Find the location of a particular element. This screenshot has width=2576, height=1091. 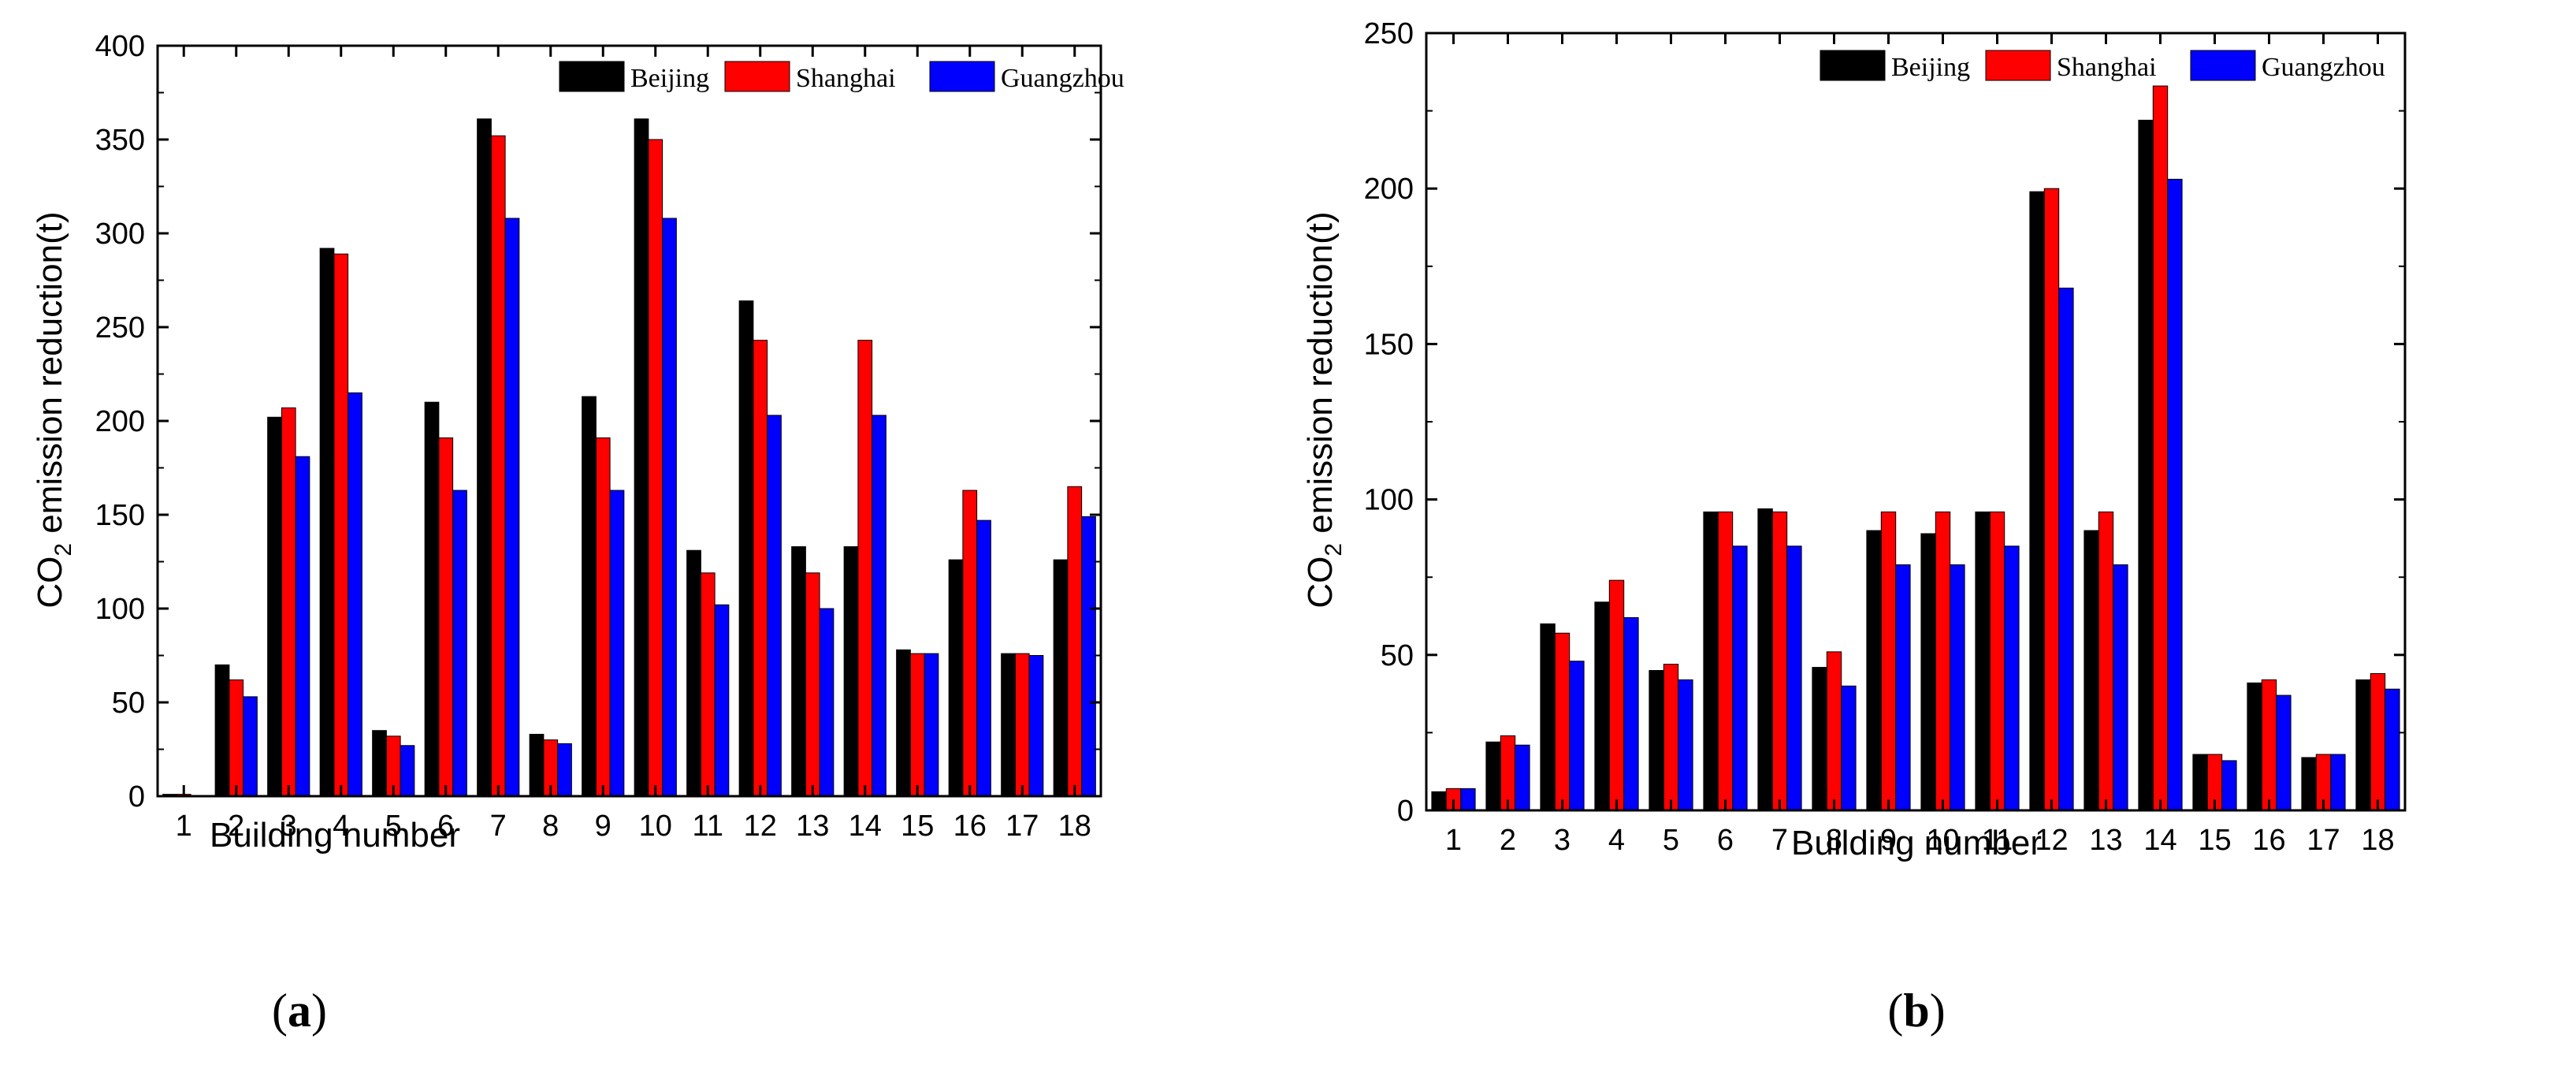

chart-b-ylabel: CO2 emission reduction(t) is located at coordinates (1324, 409).